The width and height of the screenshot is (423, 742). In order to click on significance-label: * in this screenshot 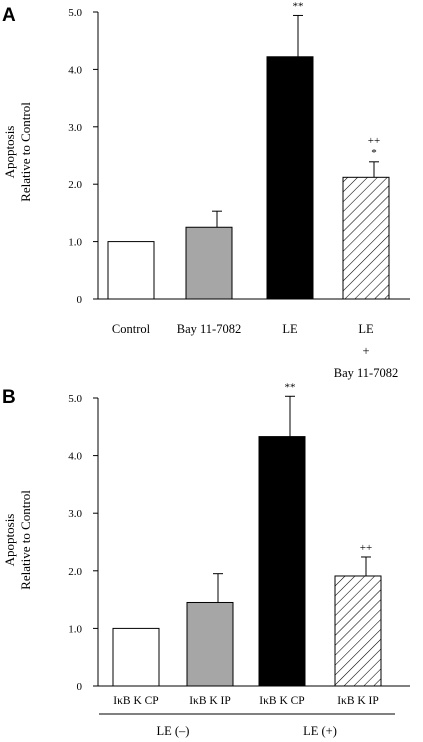, I will do `click(374, 153)`.